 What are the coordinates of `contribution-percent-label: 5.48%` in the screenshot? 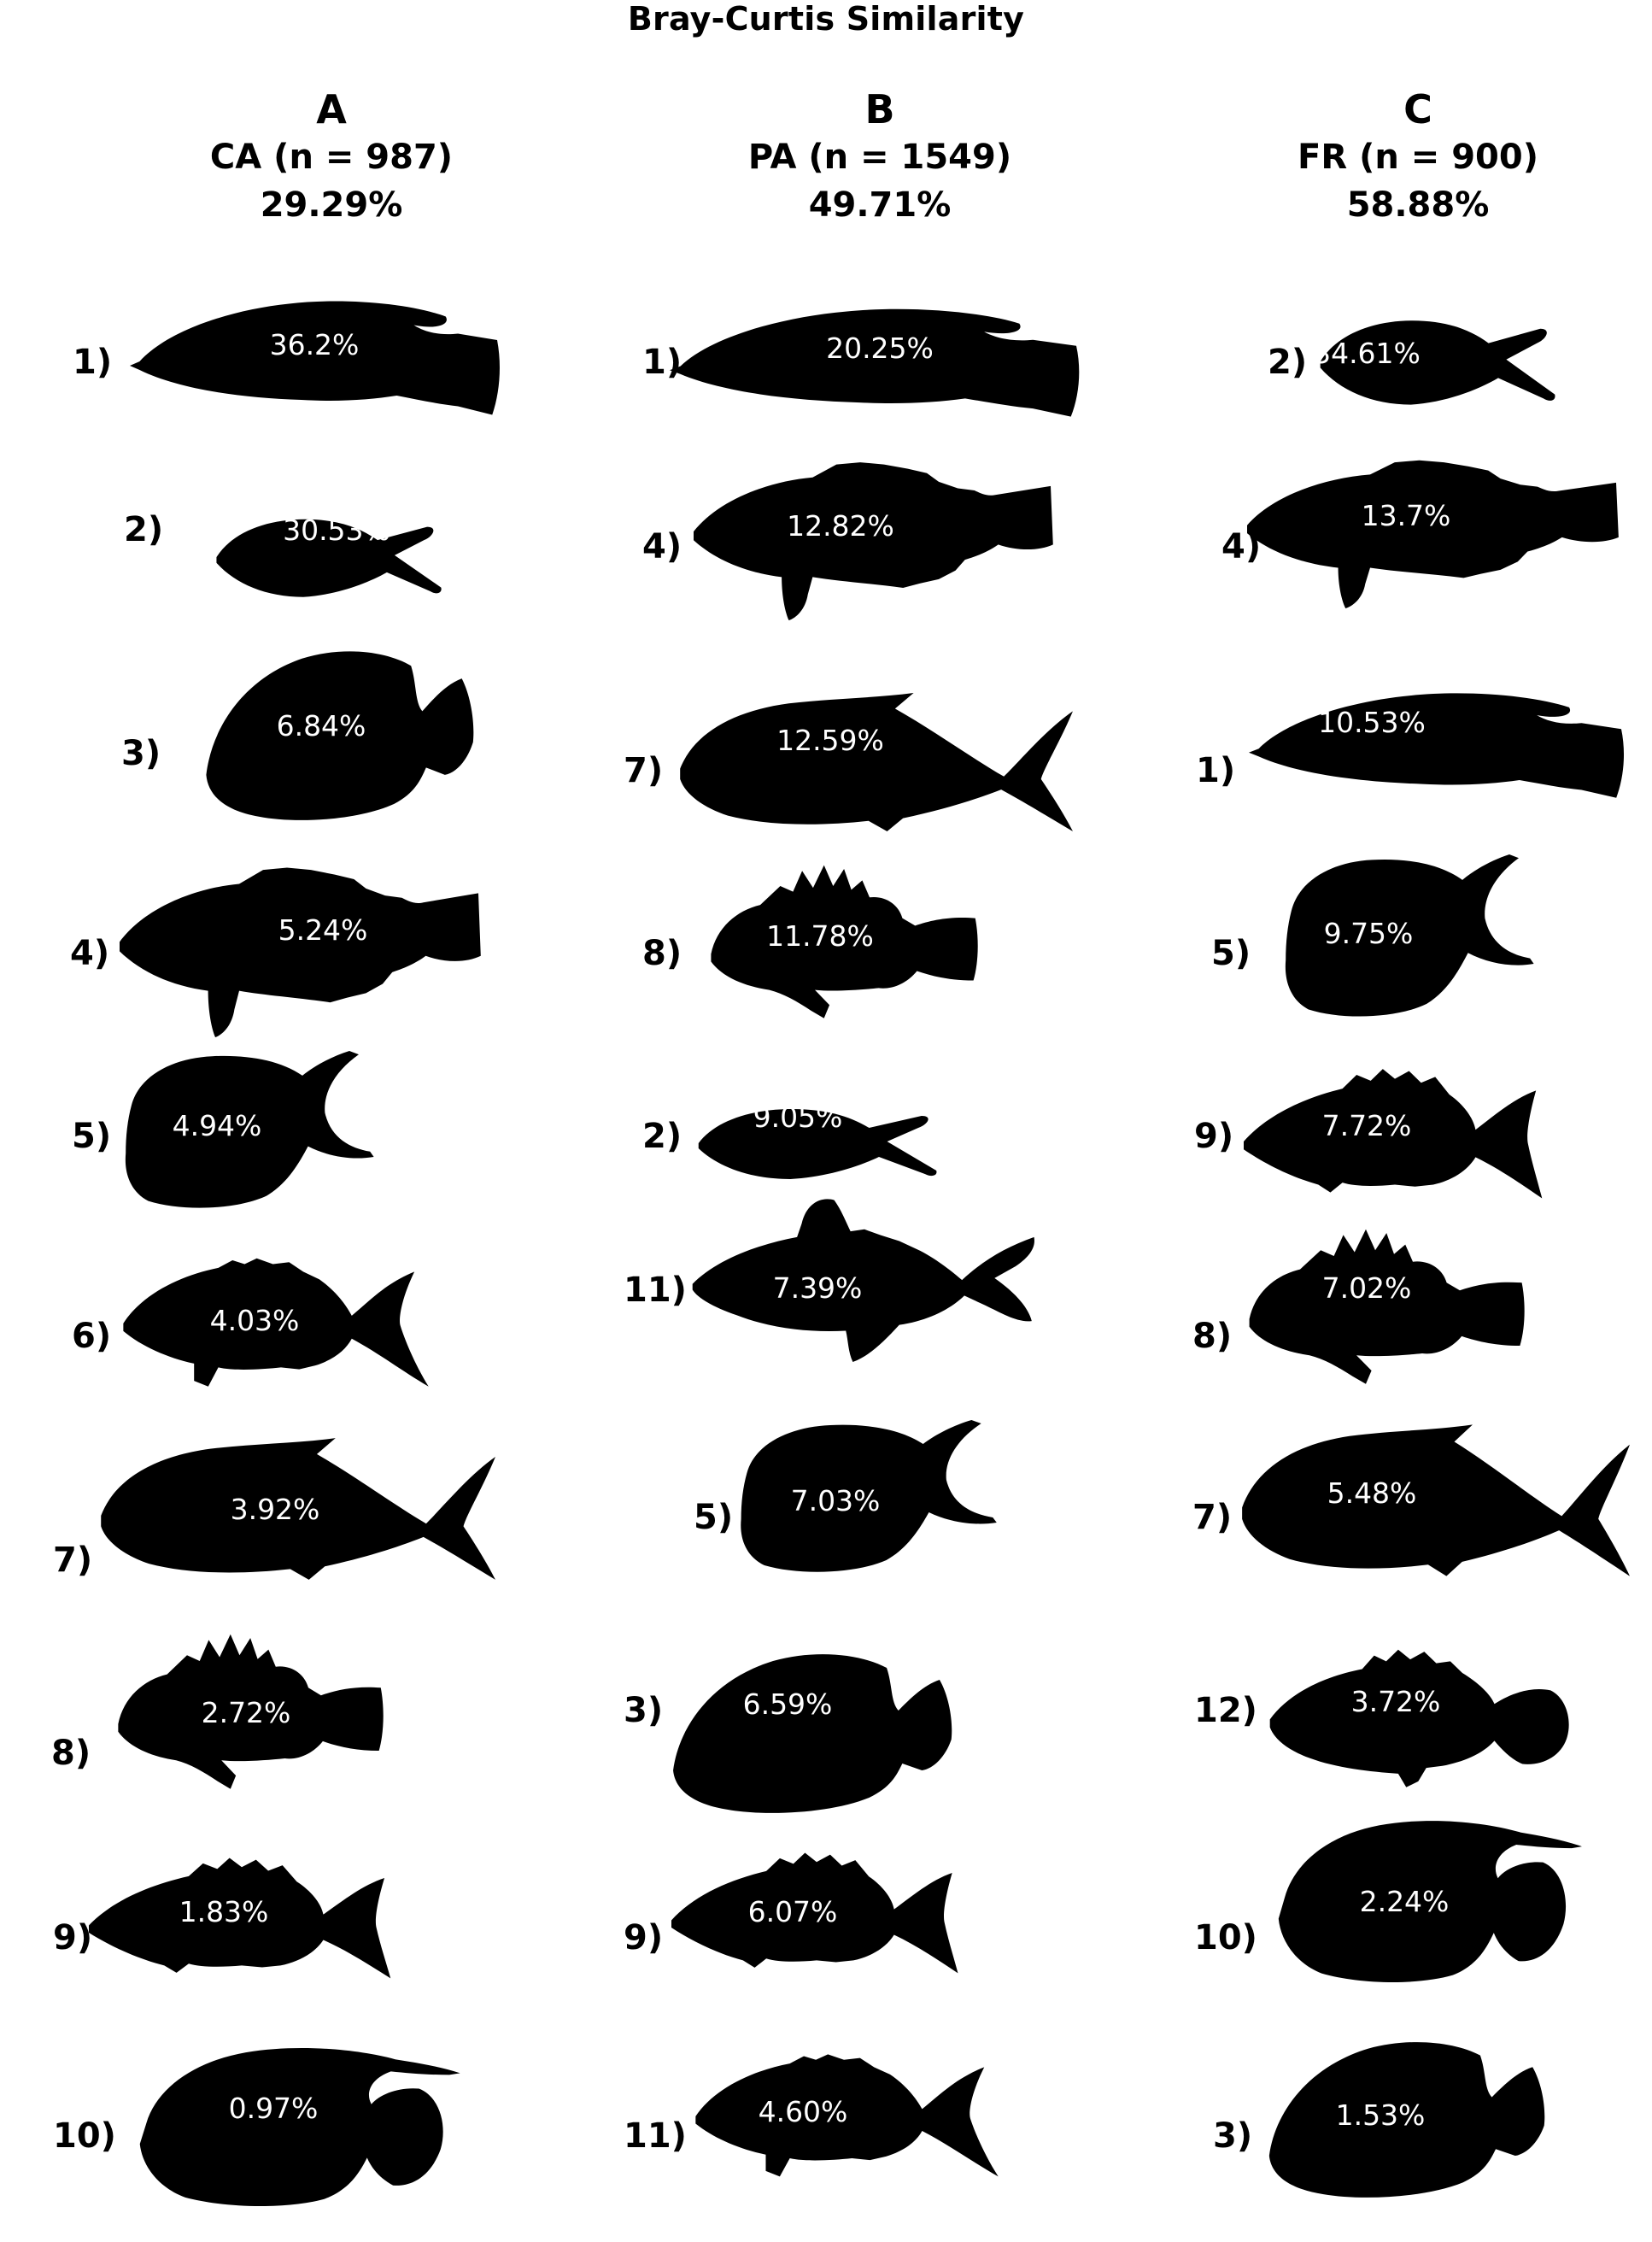 It's located at (1372, 1493).